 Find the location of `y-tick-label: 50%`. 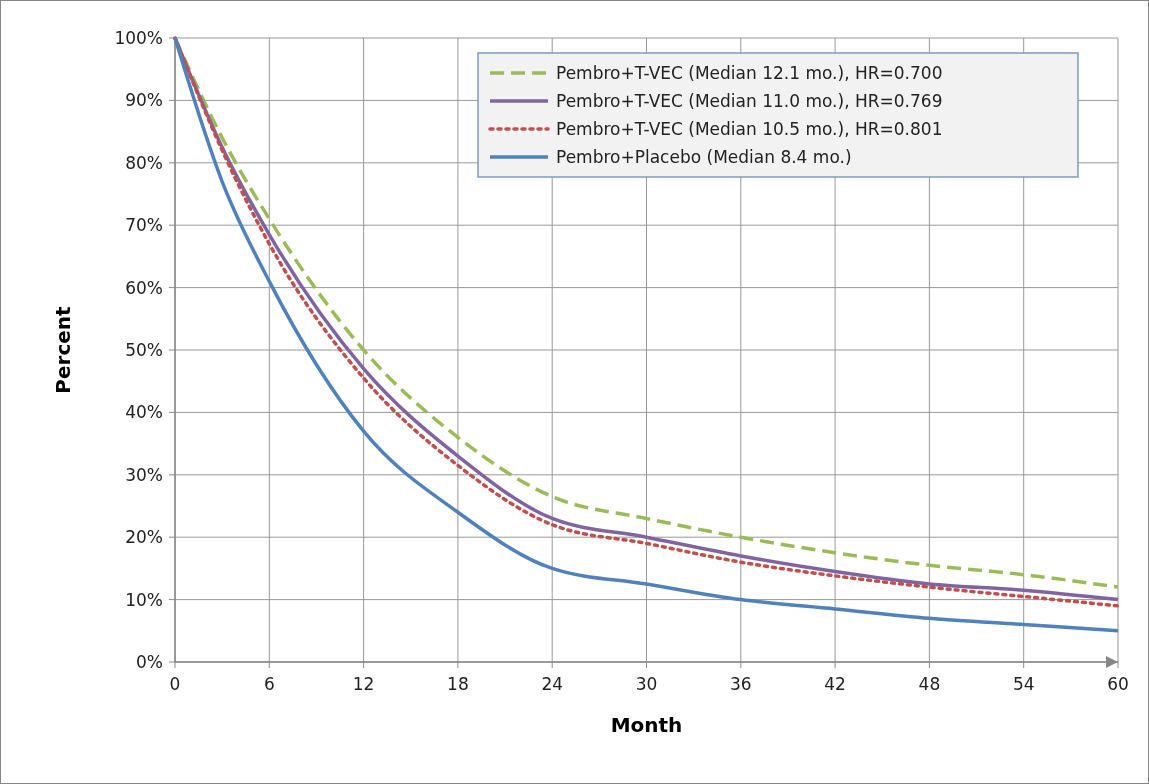

y-tick-label: 50% is located at coordinates (144, 350).